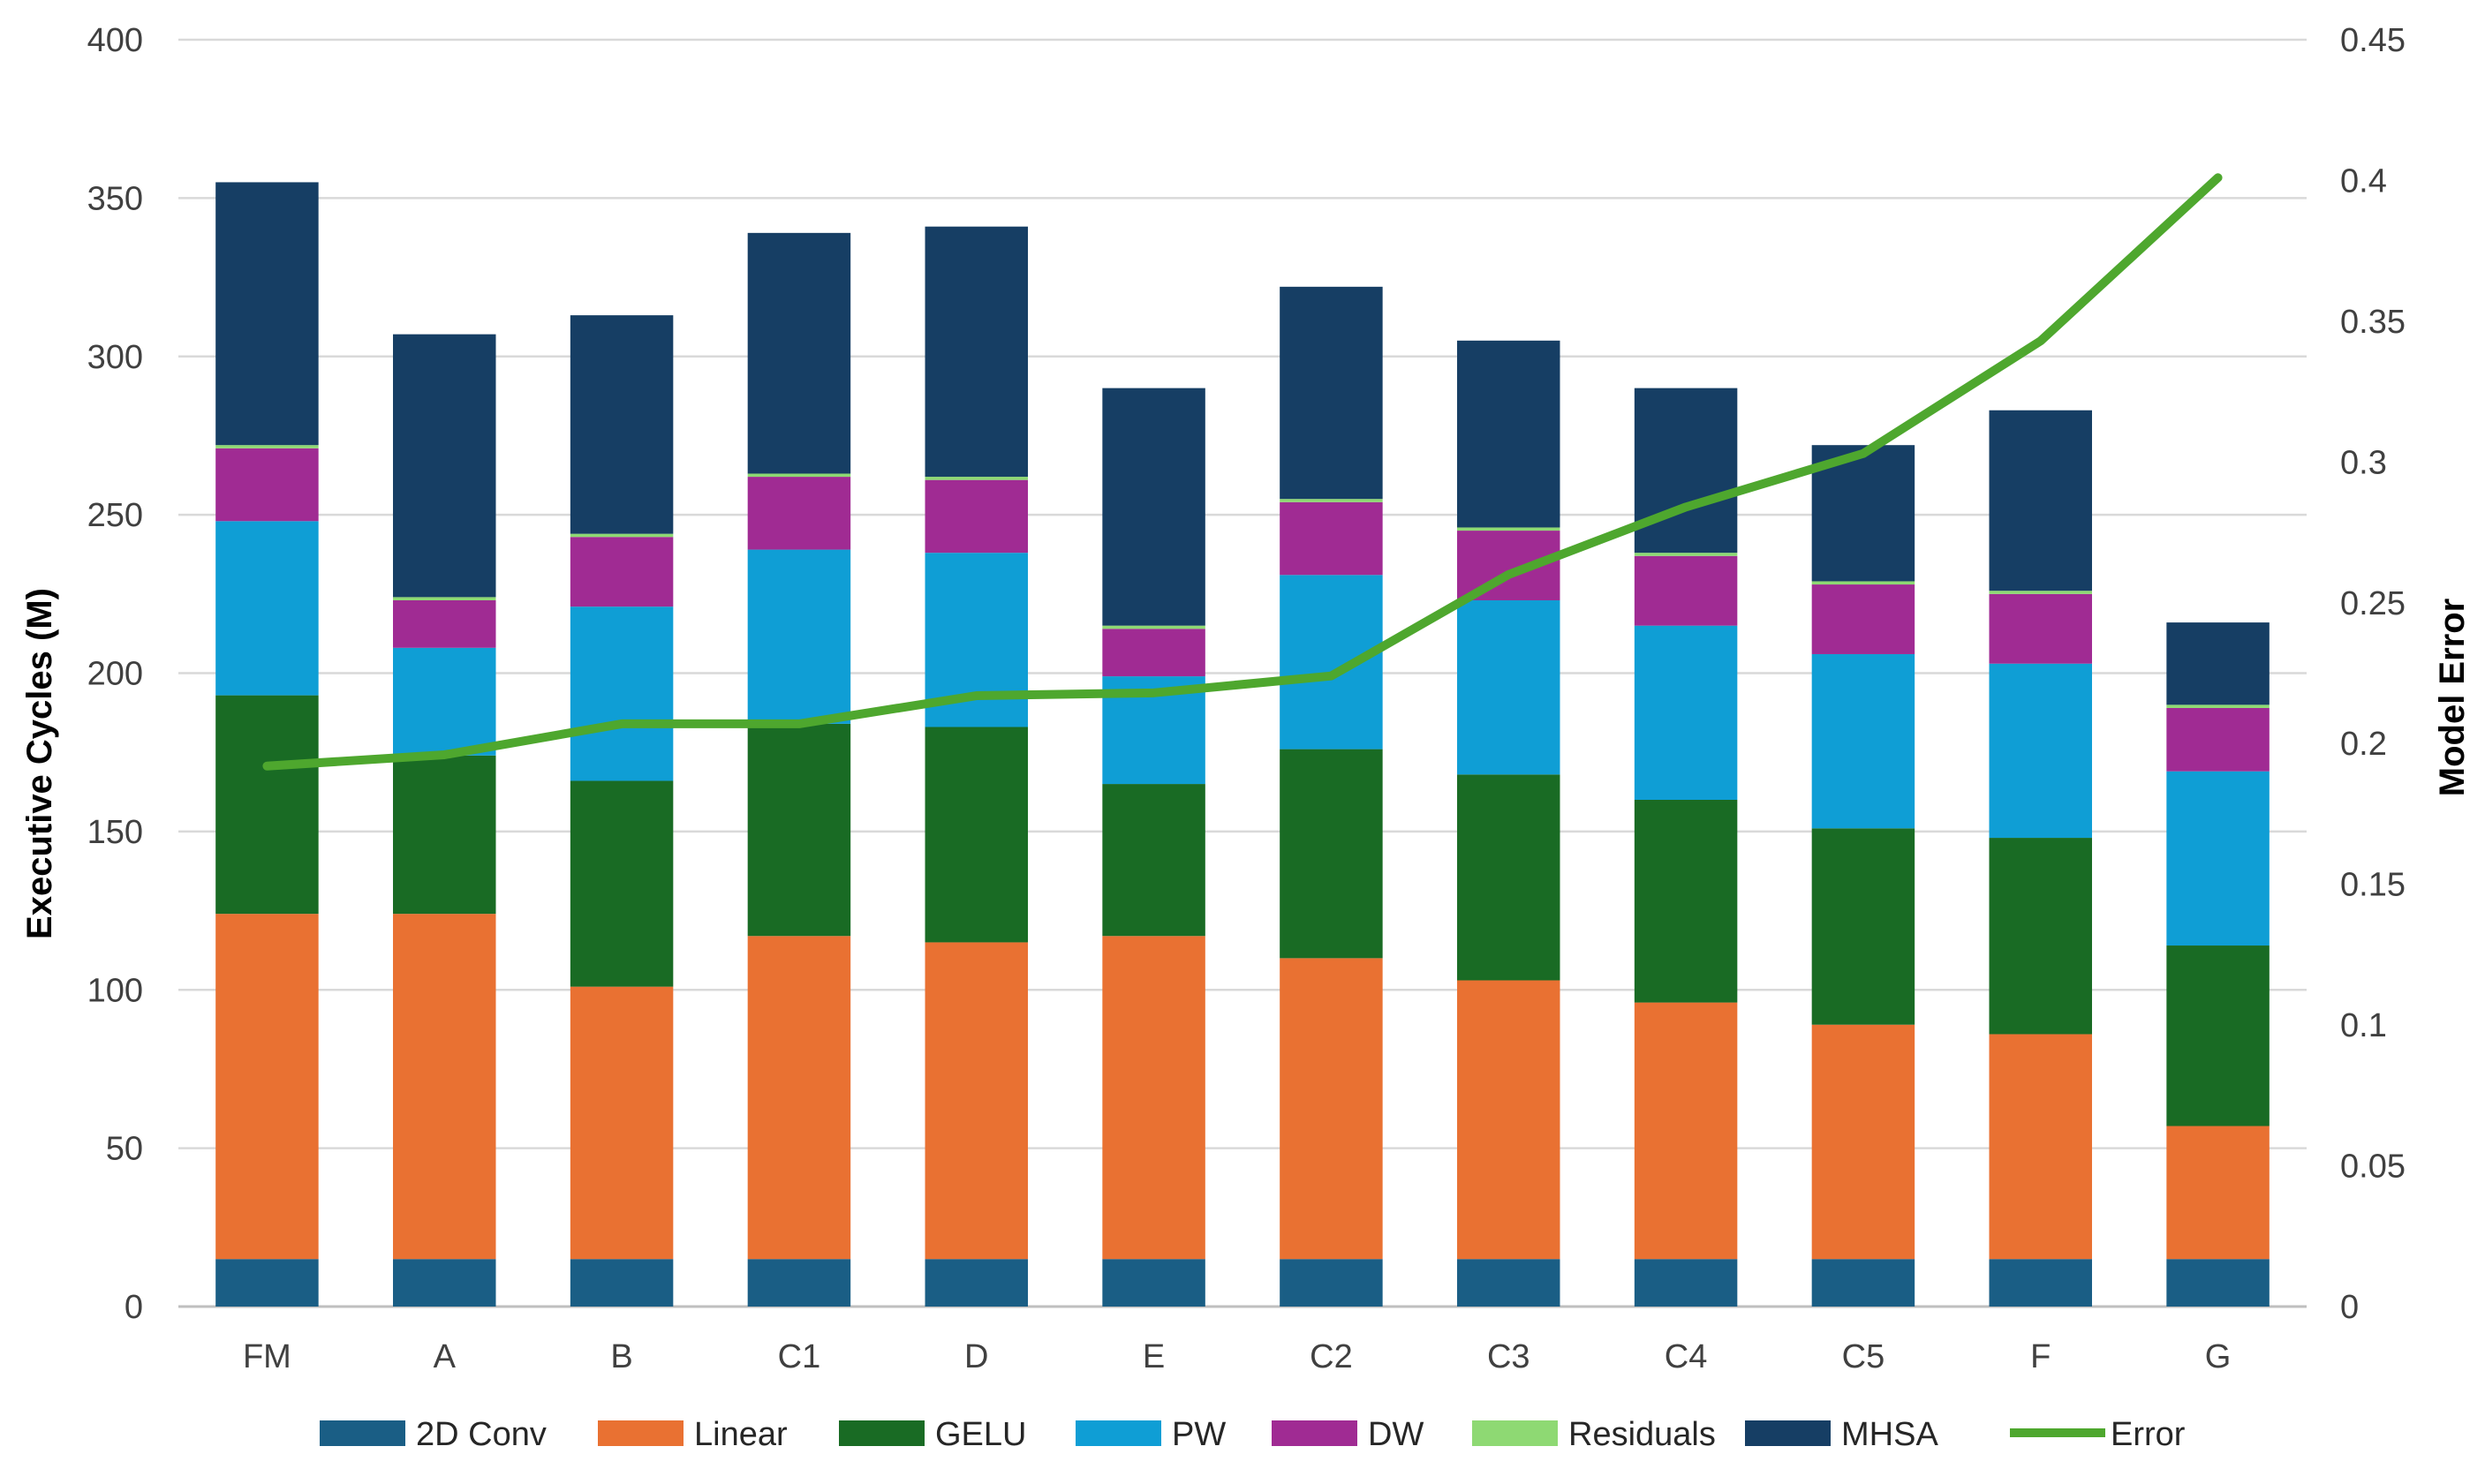  I want to click on bar-gelu-c3, so click(1508, 877).